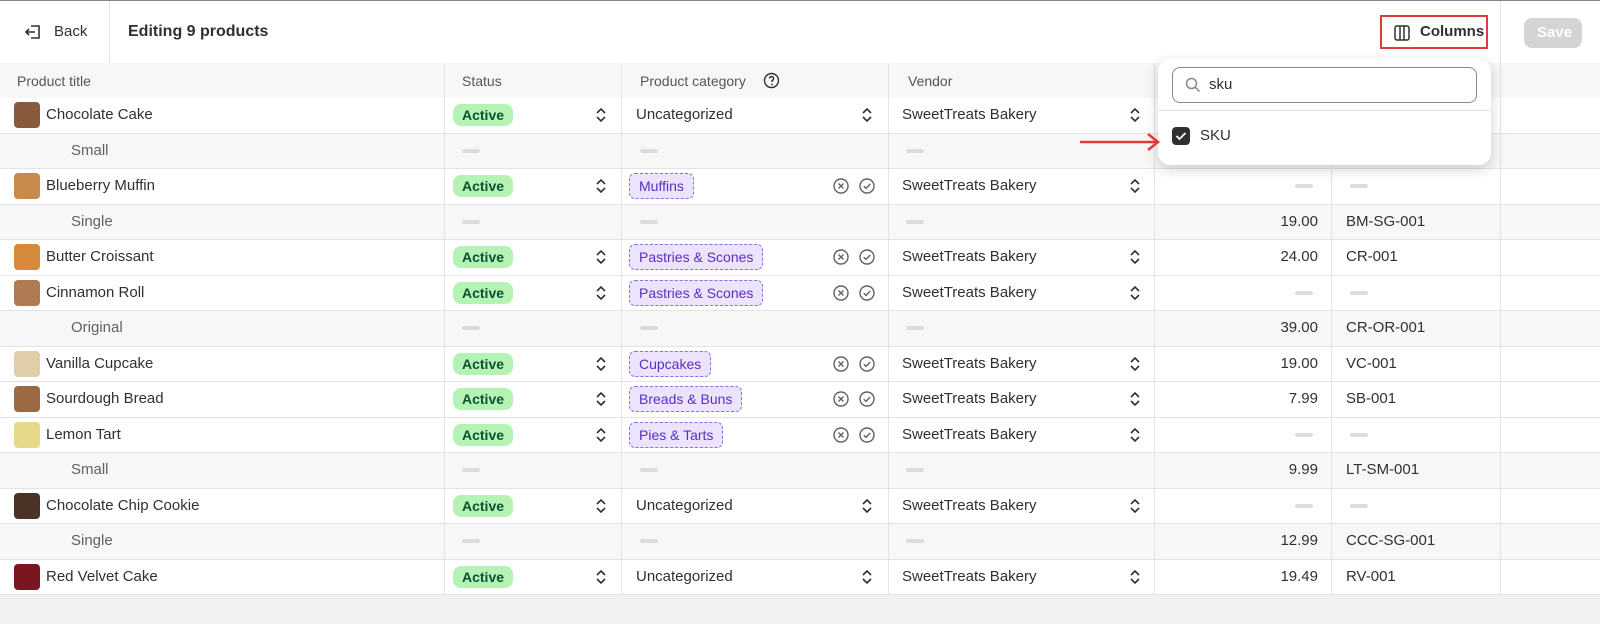  I want to click on category-tag: Muffins, so click(661, 186).